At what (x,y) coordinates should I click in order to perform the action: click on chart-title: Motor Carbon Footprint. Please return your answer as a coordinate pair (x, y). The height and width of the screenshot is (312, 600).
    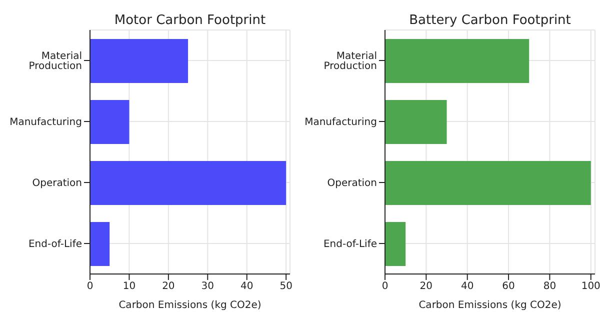
    Looking at the image, I should click on (190, 20).